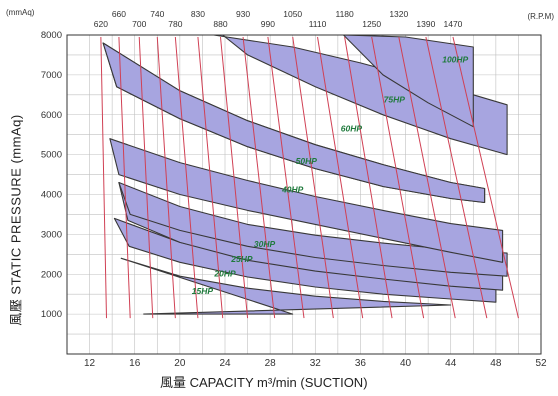 This screenshot has width=558, height=396. Describe the element at coordinates (265, 244) in the screenshot. I see `hp-label-30hp: 30HP` at that location.